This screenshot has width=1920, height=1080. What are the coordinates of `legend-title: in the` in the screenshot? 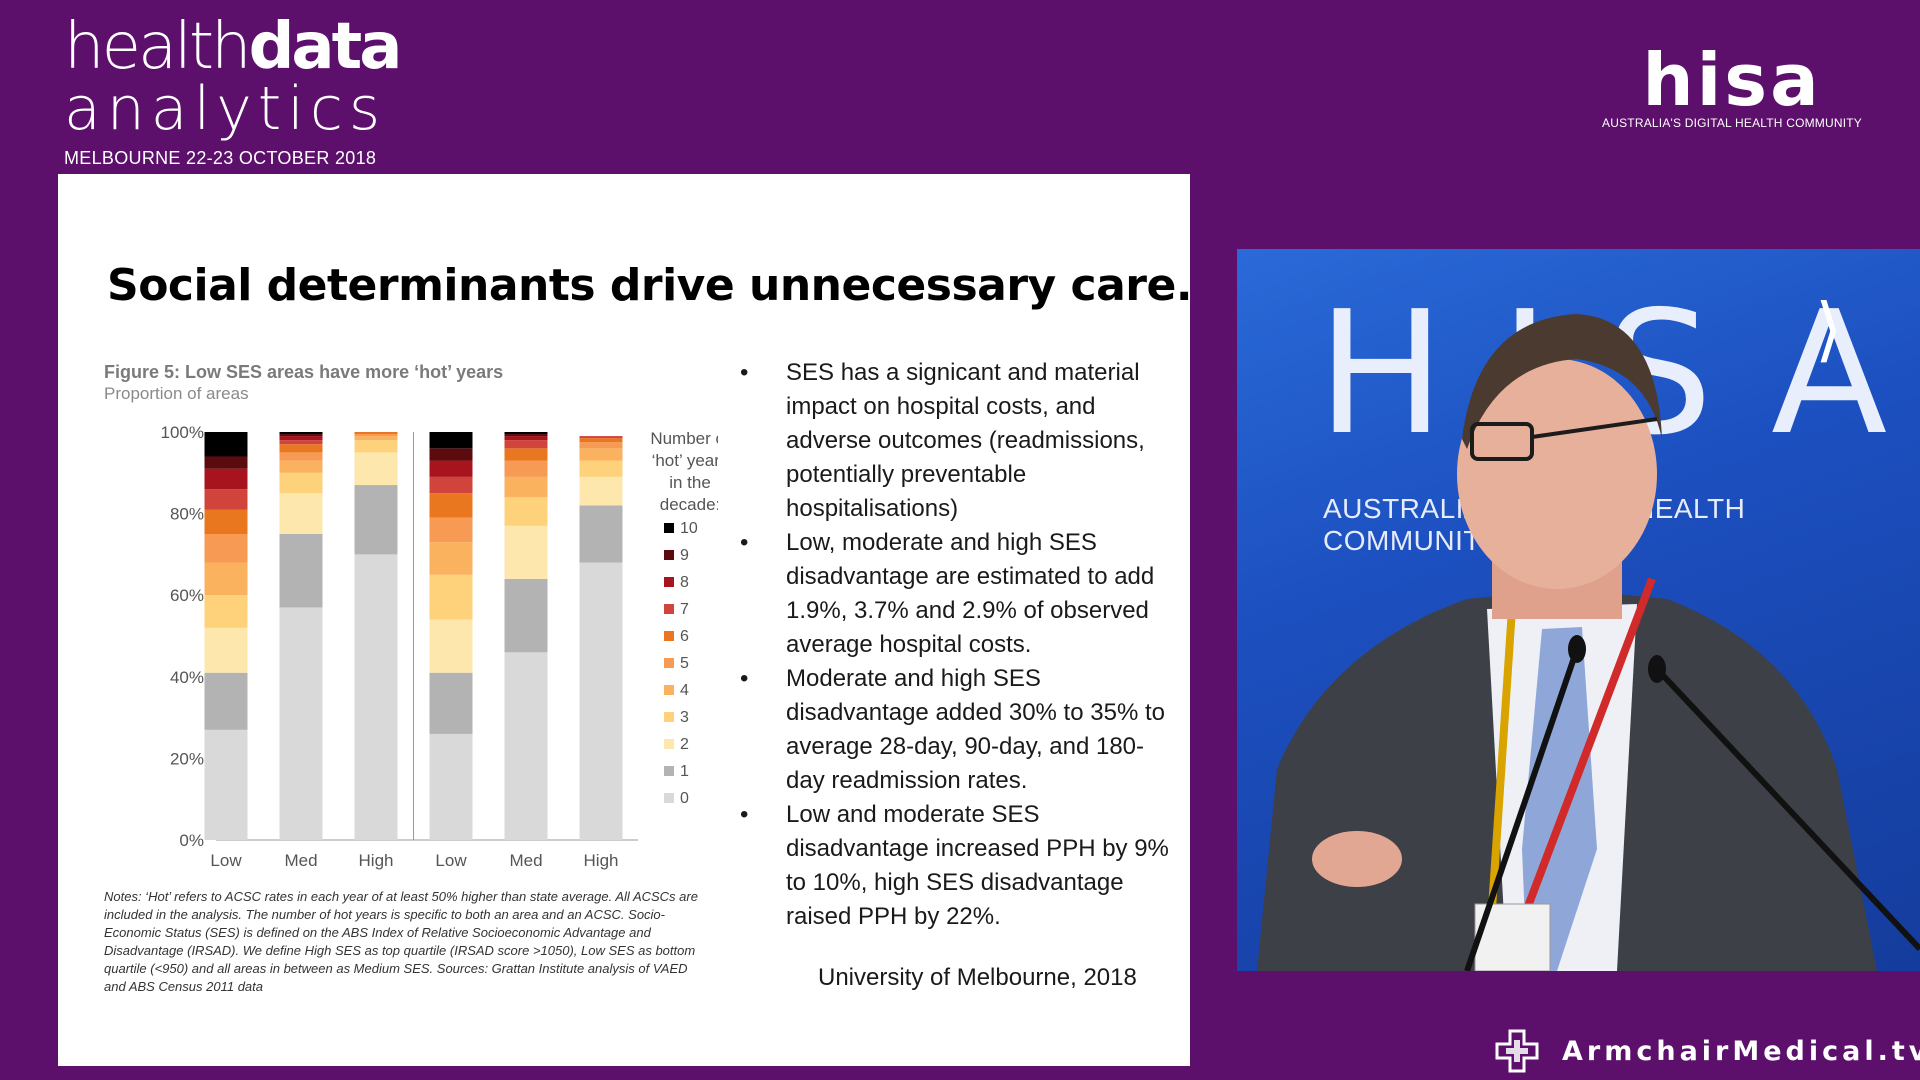 It's located at (690, 482).